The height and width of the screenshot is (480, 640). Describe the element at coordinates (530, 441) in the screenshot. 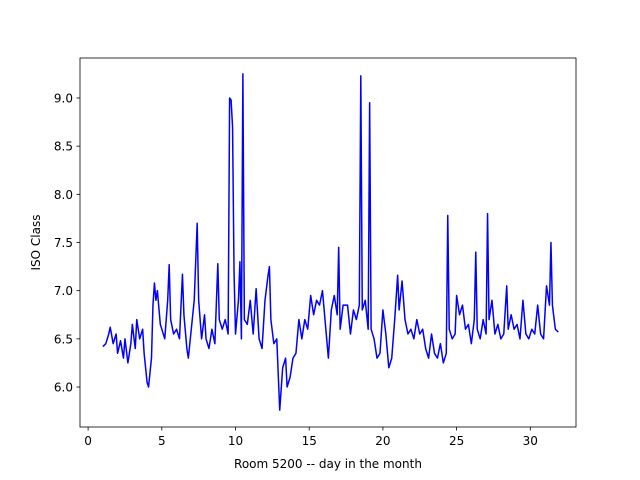

I see `x-tick-label: 30` at that location.